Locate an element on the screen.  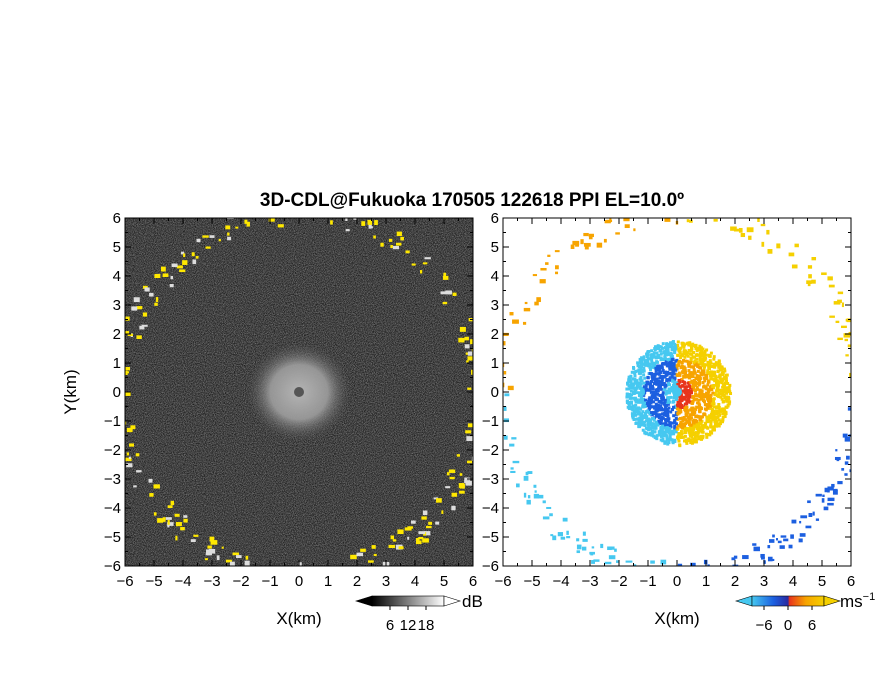
x-tick-label: −1 is located at coordinates (269, 581).